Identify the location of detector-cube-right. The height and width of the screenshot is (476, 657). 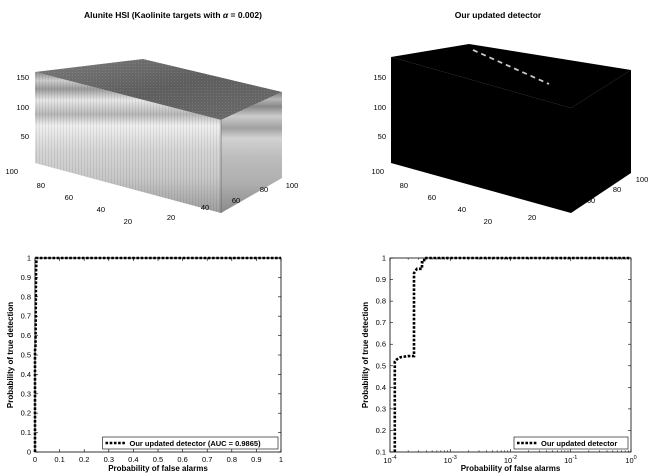
(601, 141).